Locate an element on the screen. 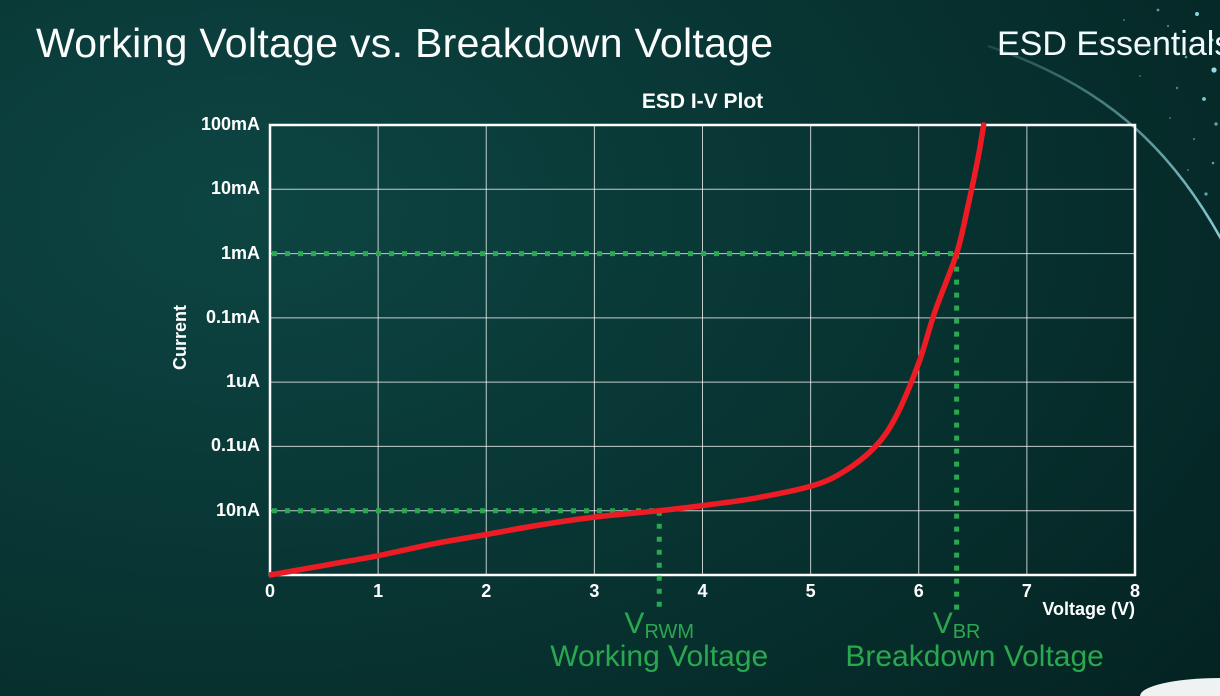 This screenshot has width=1220, height=696. y-tick-label: 10mA is located at coordinates (235, 188).